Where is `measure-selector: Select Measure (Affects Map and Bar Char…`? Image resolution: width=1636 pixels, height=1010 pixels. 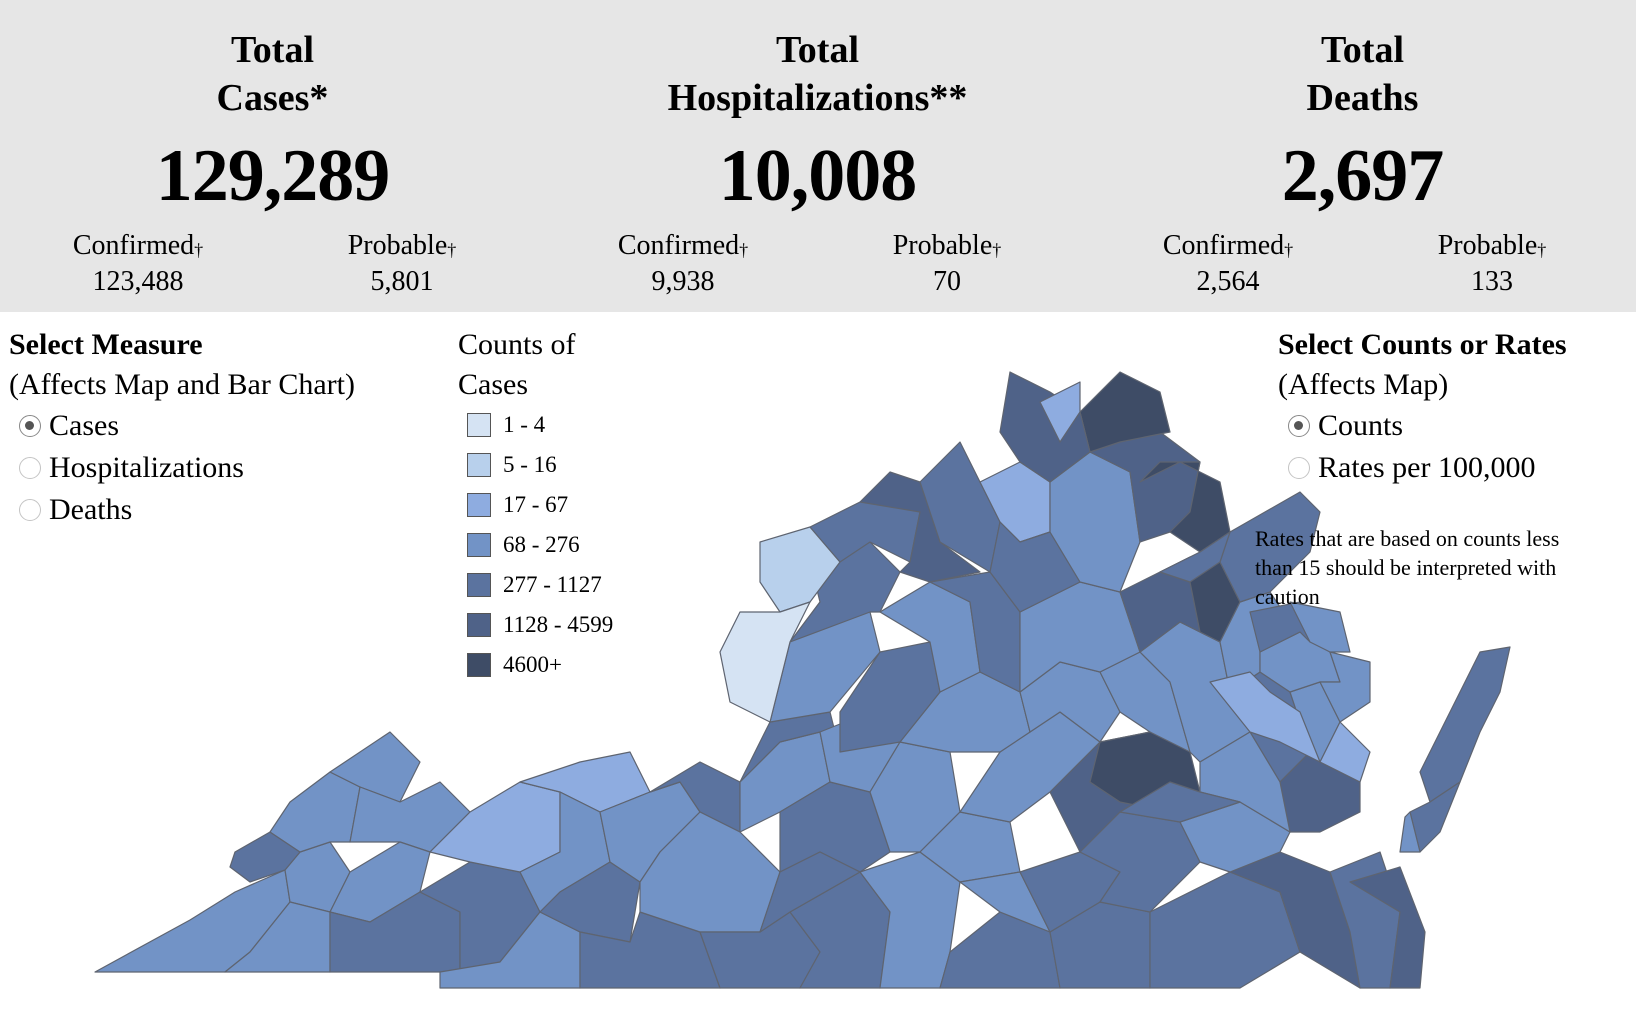
measure-selector: Select Measure (Affects Map and Bar Char… is located at coordinates (182, 428).